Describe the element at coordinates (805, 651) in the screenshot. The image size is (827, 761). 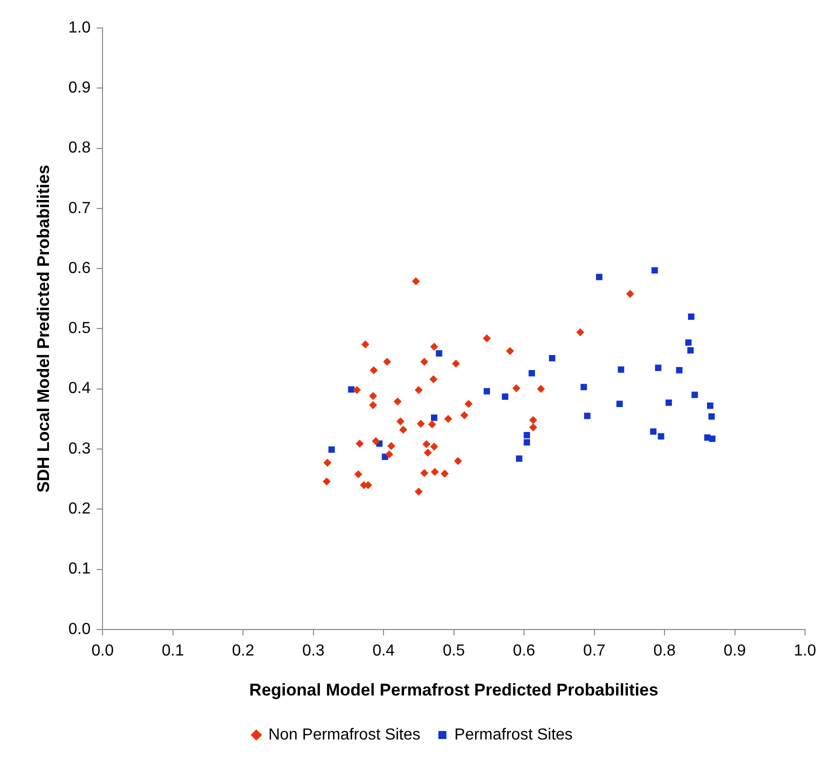
I see `x-tick-label: 1.0` at that location.